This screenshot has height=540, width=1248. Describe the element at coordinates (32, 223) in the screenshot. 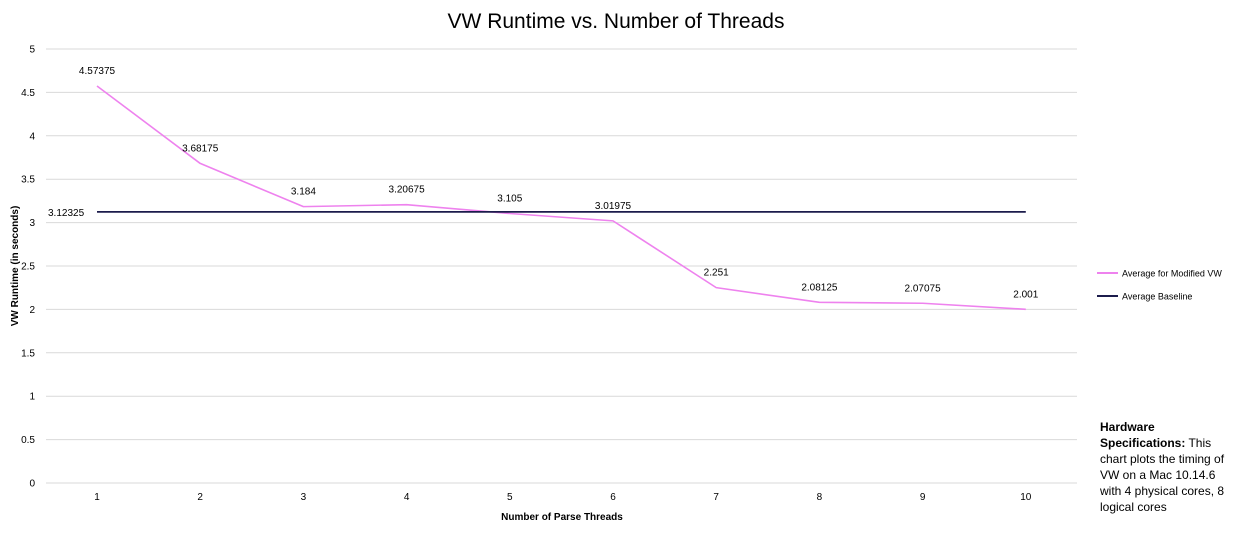

I see `y-tick-label: 3` at that location.